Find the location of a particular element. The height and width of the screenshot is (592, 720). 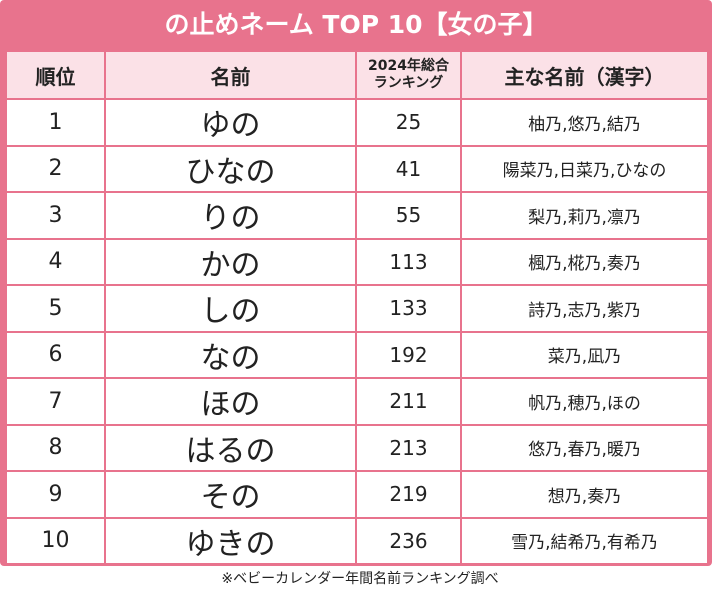

rank-cell: 9 is located at coordinates (55, 494).